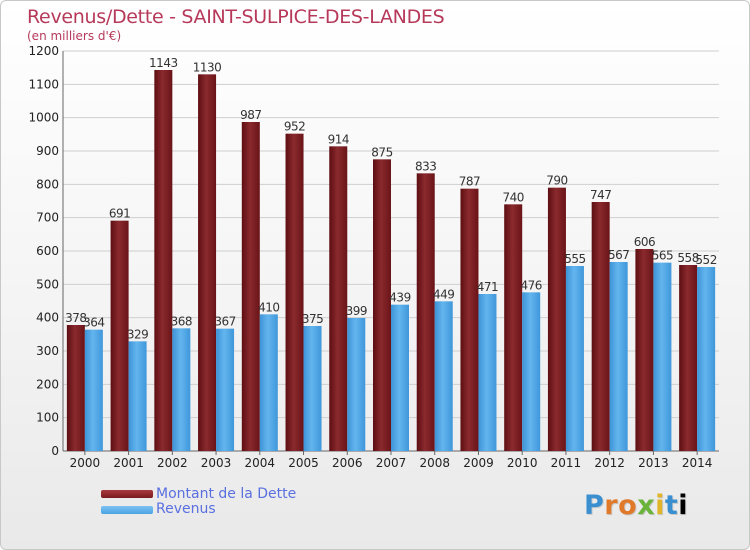  Describe the element at coordinates (399, 298) in the screenshot. I see `data-label: 439` at that location.